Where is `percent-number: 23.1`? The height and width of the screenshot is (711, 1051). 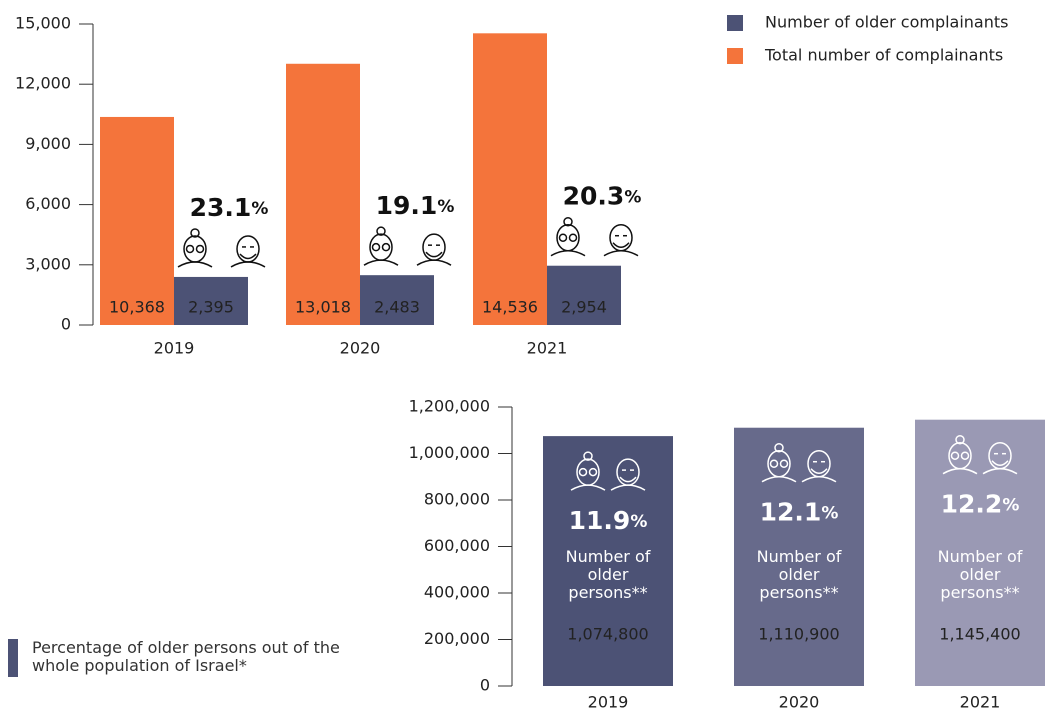
percent-number: 23.1 is located at coordinates (221, 207).